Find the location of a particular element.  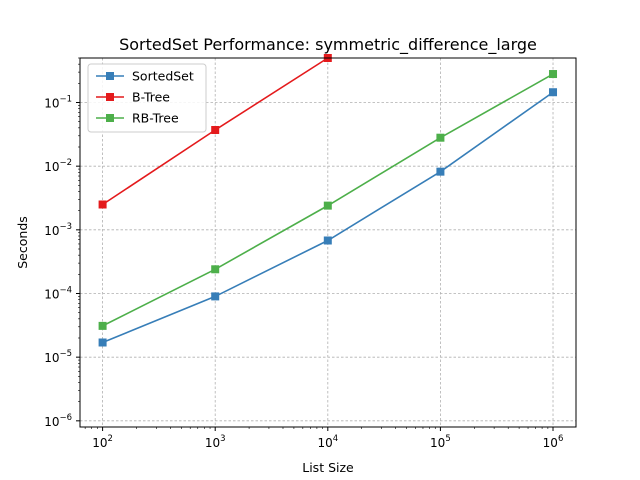

legend: SortedSet B-Tree RB-Tree is located at coordinates (147, 98).